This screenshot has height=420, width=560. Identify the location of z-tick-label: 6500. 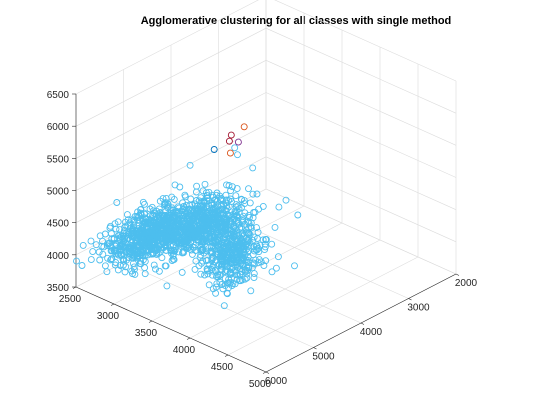
(58, 95).